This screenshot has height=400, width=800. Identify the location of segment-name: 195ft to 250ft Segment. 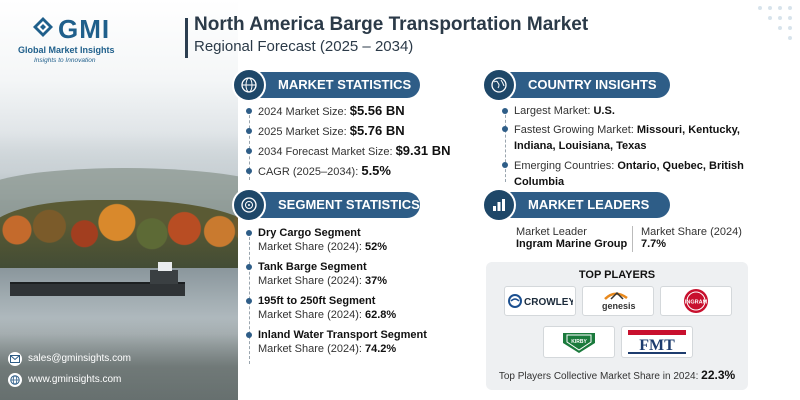
(317, 301).